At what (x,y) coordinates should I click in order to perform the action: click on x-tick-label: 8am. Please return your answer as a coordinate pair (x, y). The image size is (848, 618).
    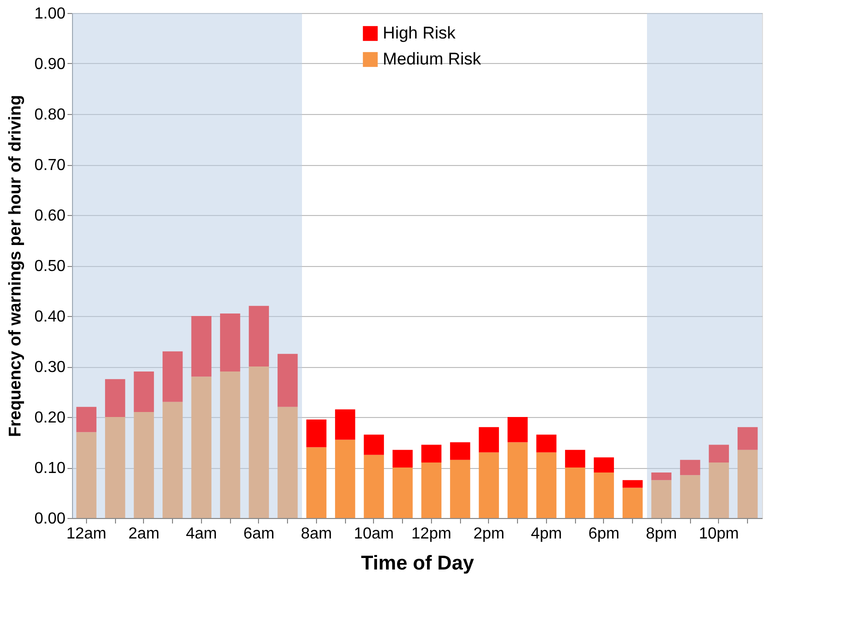
    Looking at the image, I should click on (316, 534).